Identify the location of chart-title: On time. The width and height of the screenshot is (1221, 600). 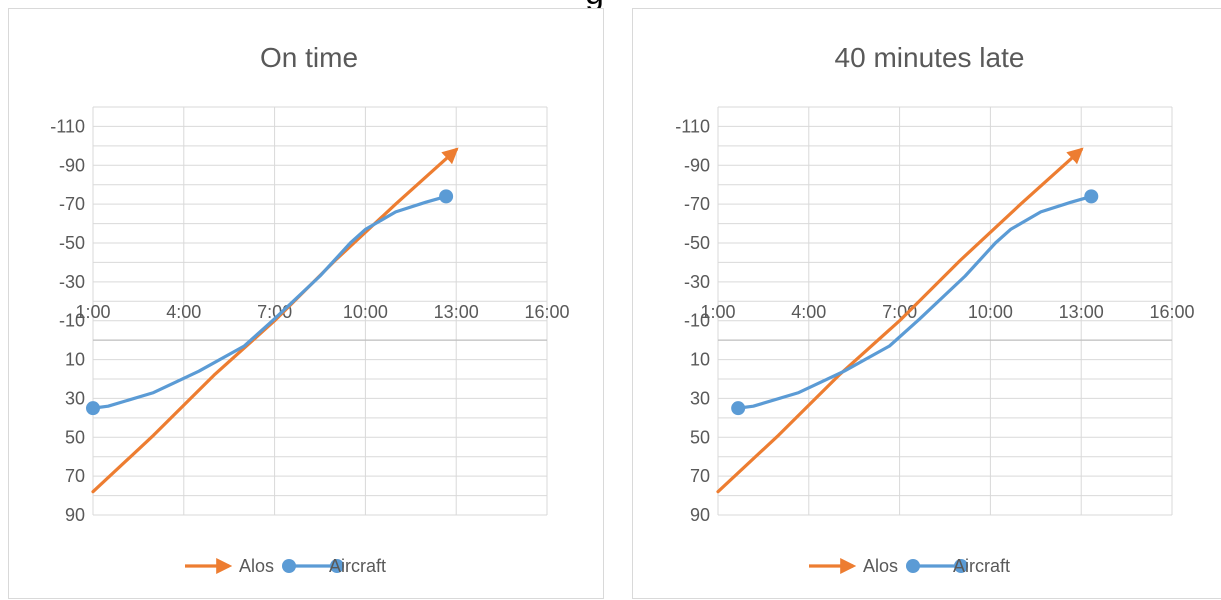
(309, 57).